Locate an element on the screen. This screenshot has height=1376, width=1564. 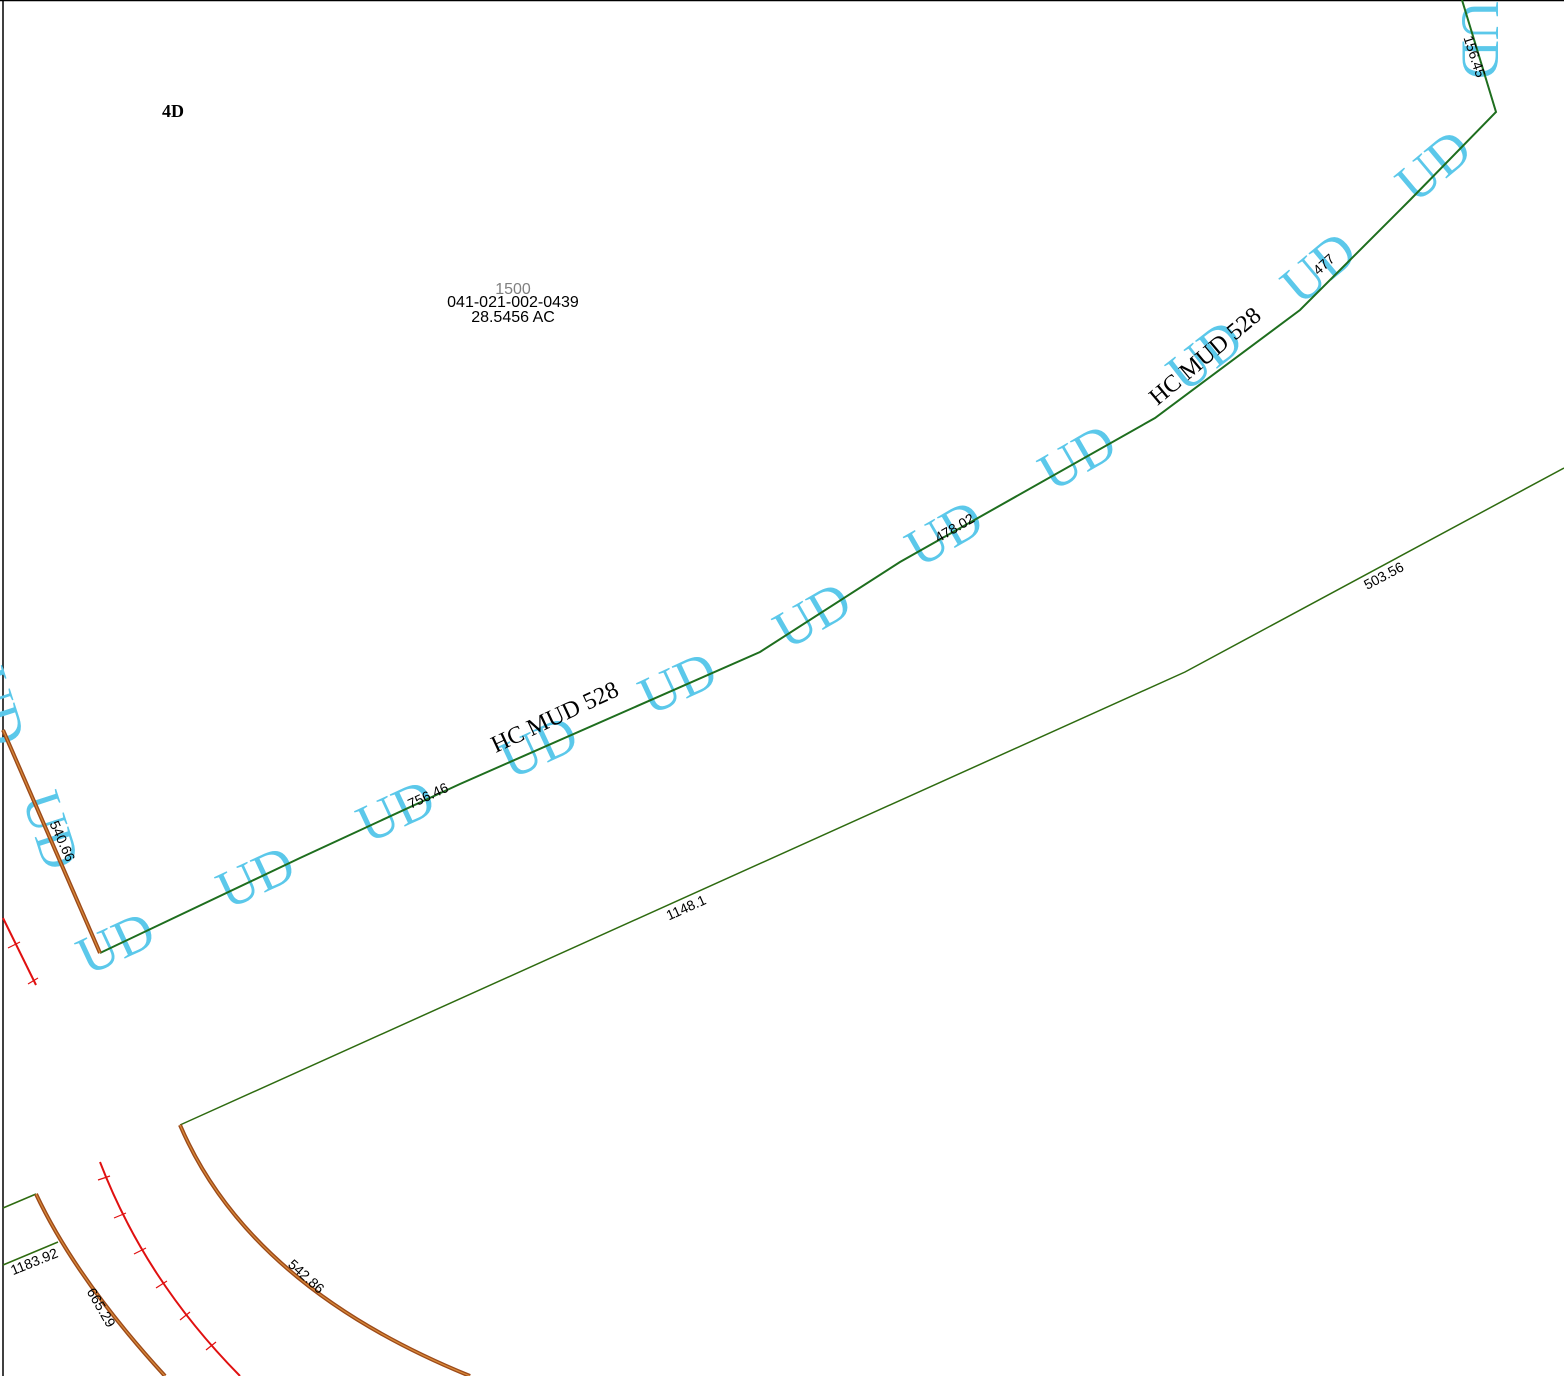
road-curve-right-inner is located at coordinates (325, 1250).